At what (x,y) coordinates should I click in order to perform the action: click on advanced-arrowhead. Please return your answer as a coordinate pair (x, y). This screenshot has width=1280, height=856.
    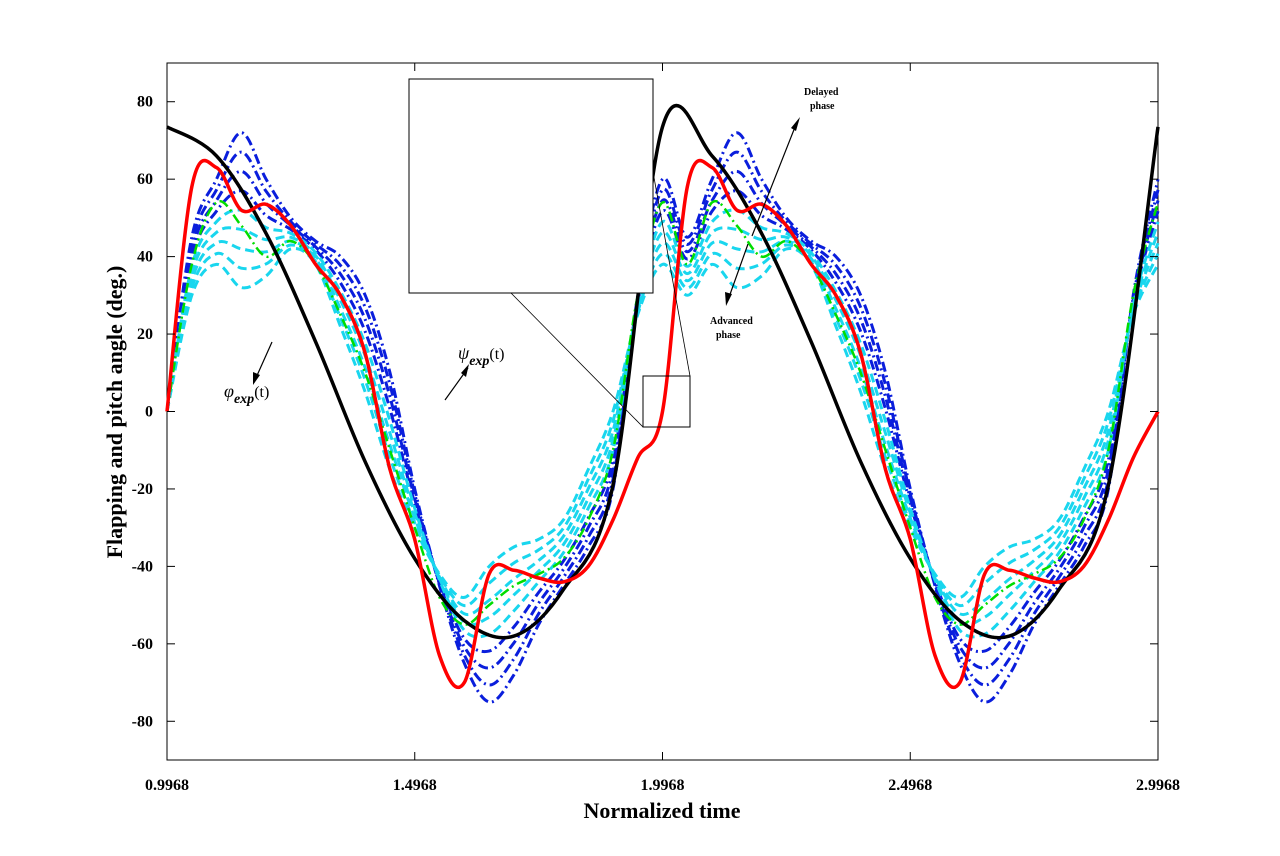
    Looking at the image, I should click on (728, 299).